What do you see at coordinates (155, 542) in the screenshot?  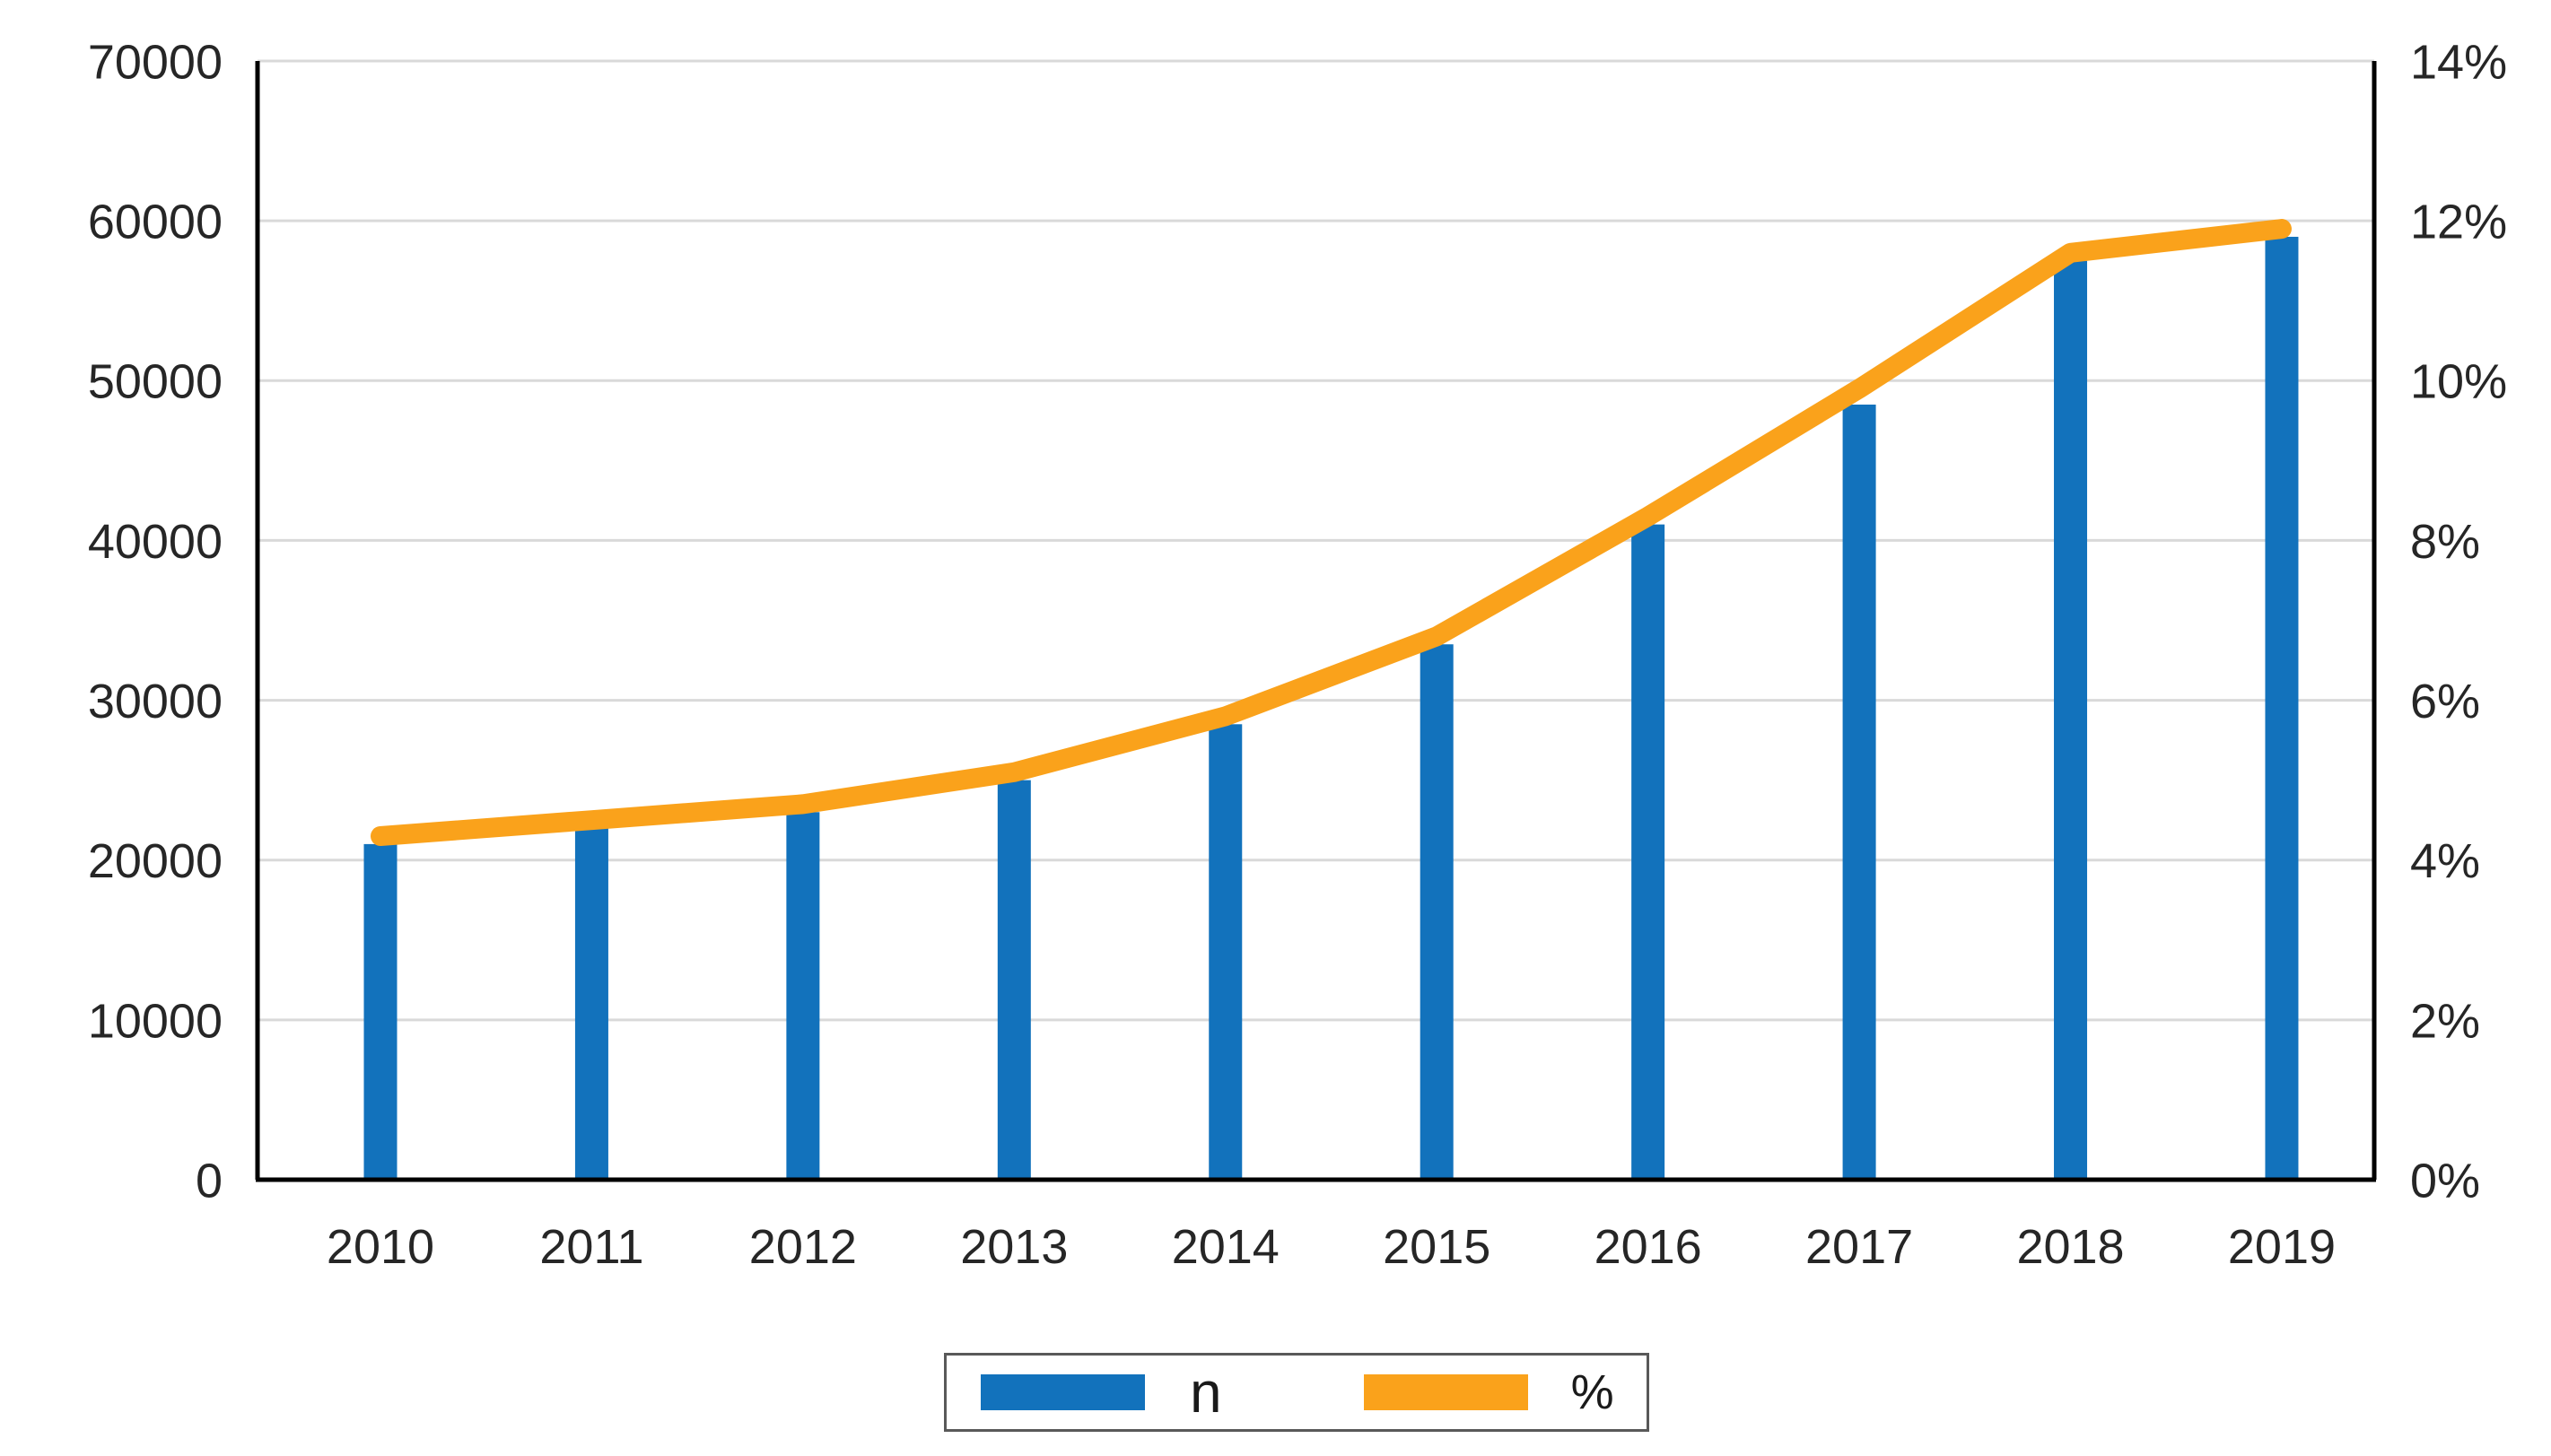 I see `left-axis-tick-label: 40000` at bounding box center [155, 542].